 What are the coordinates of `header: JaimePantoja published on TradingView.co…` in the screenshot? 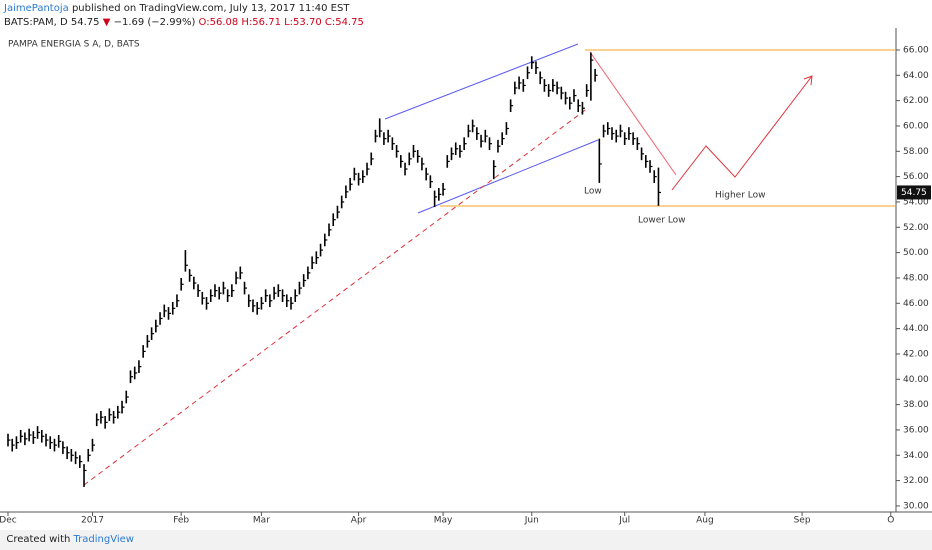 It's located at (184, 16).